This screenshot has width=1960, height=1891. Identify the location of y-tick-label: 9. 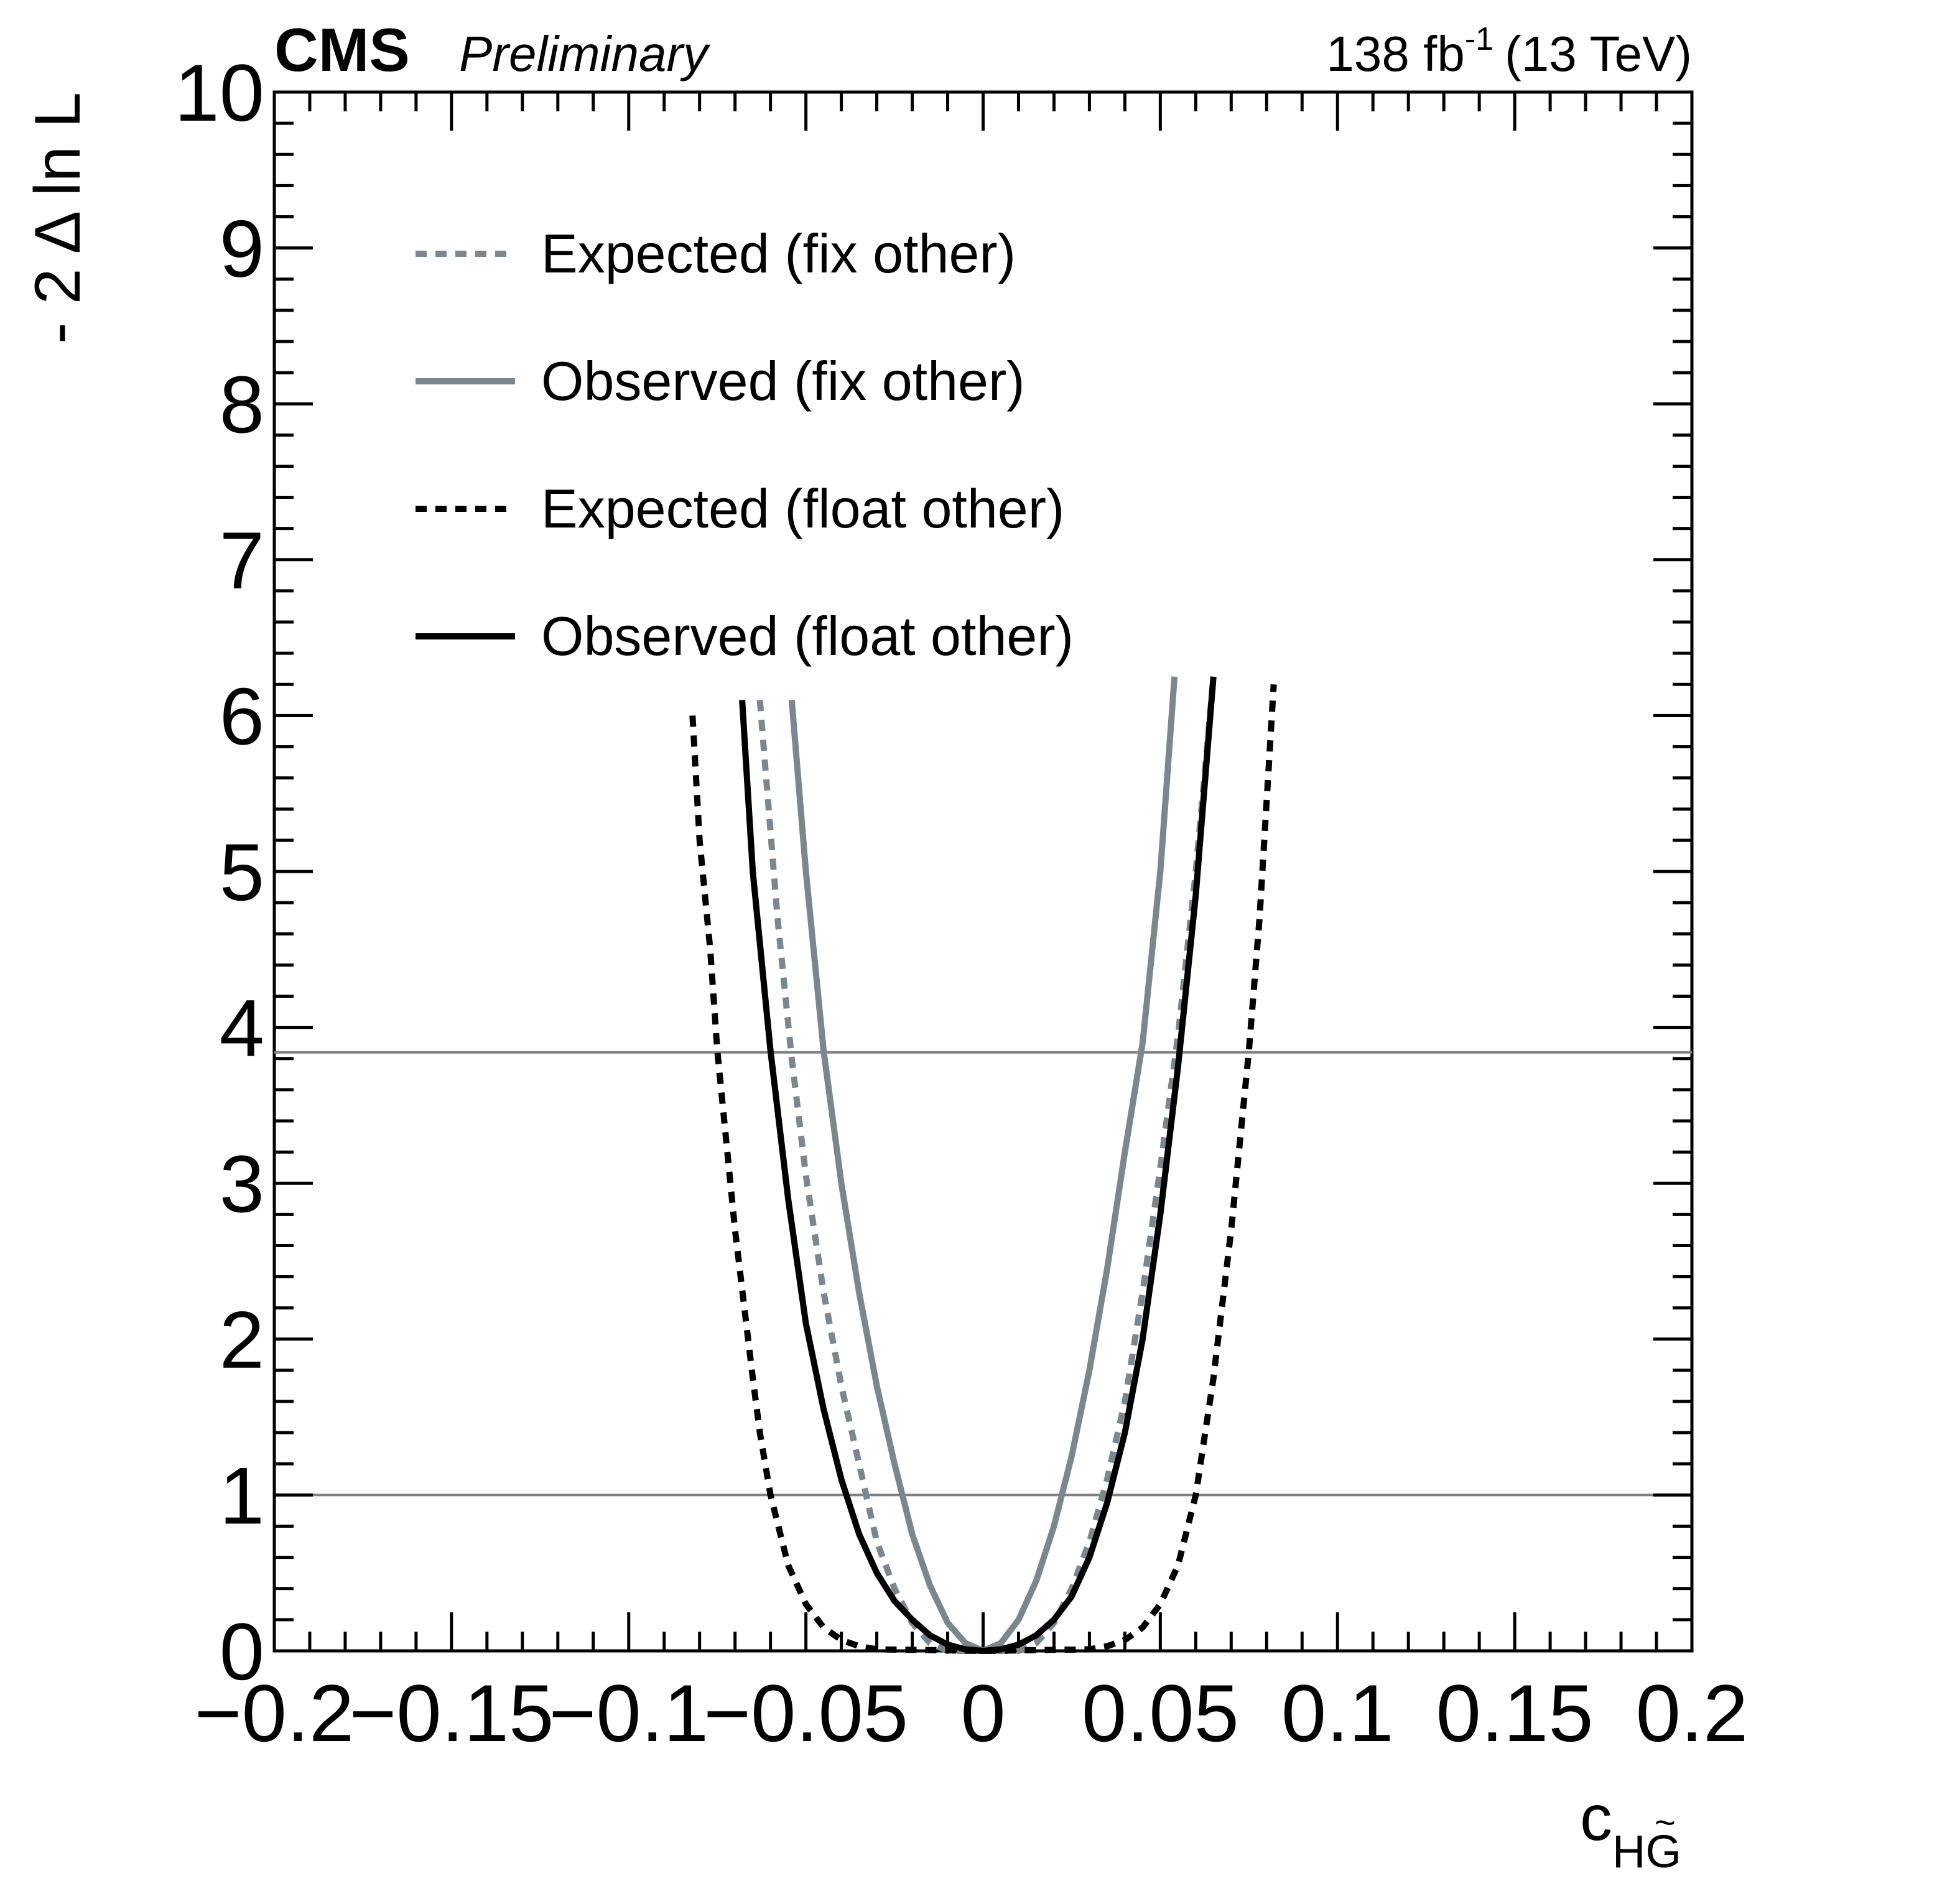
(242, 248).